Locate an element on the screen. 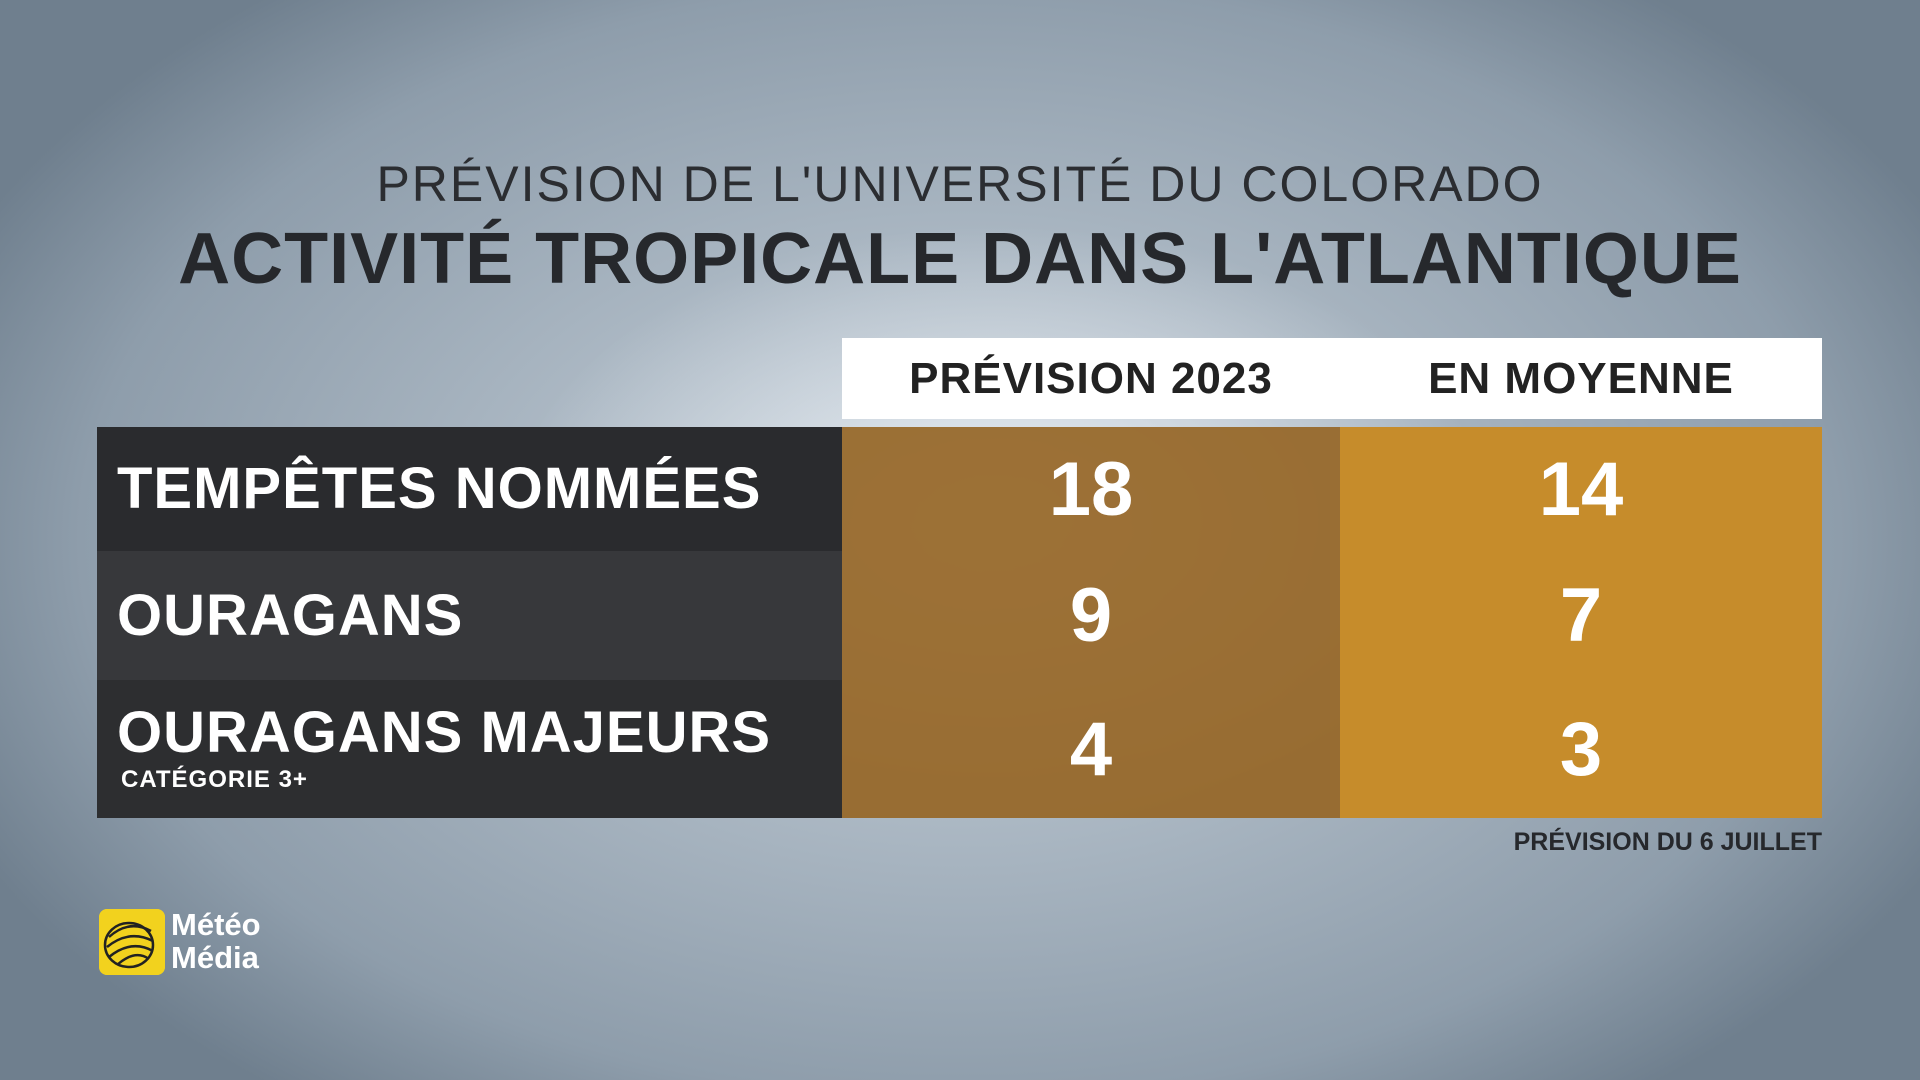 Image resolution: width=1920 pixels, height=1080 pixels. column-header: EN MOYENNE is located at coordinates (1581, 378).